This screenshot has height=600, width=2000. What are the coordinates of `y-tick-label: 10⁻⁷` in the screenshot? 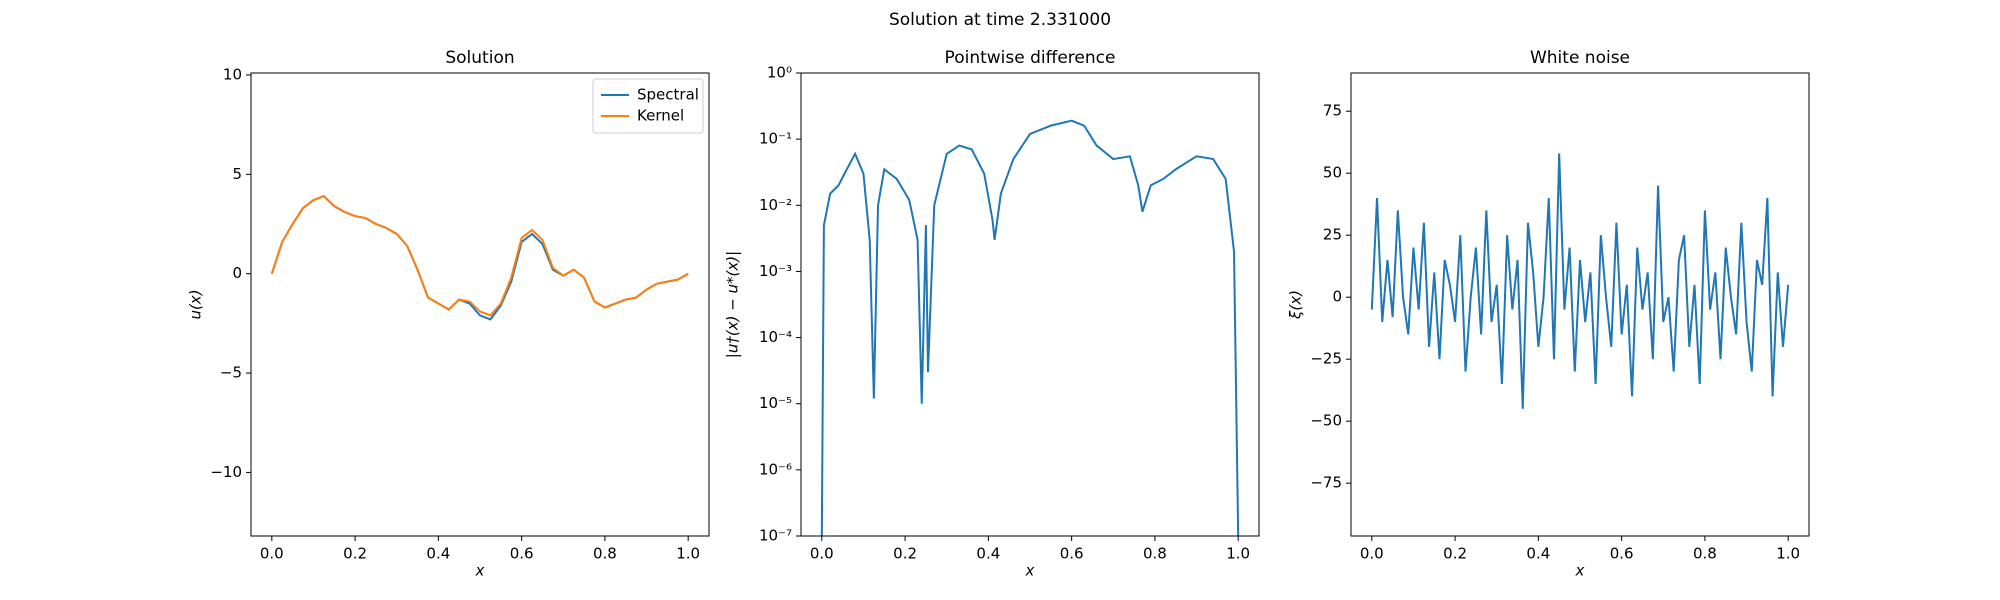 It's located at (775, 536).